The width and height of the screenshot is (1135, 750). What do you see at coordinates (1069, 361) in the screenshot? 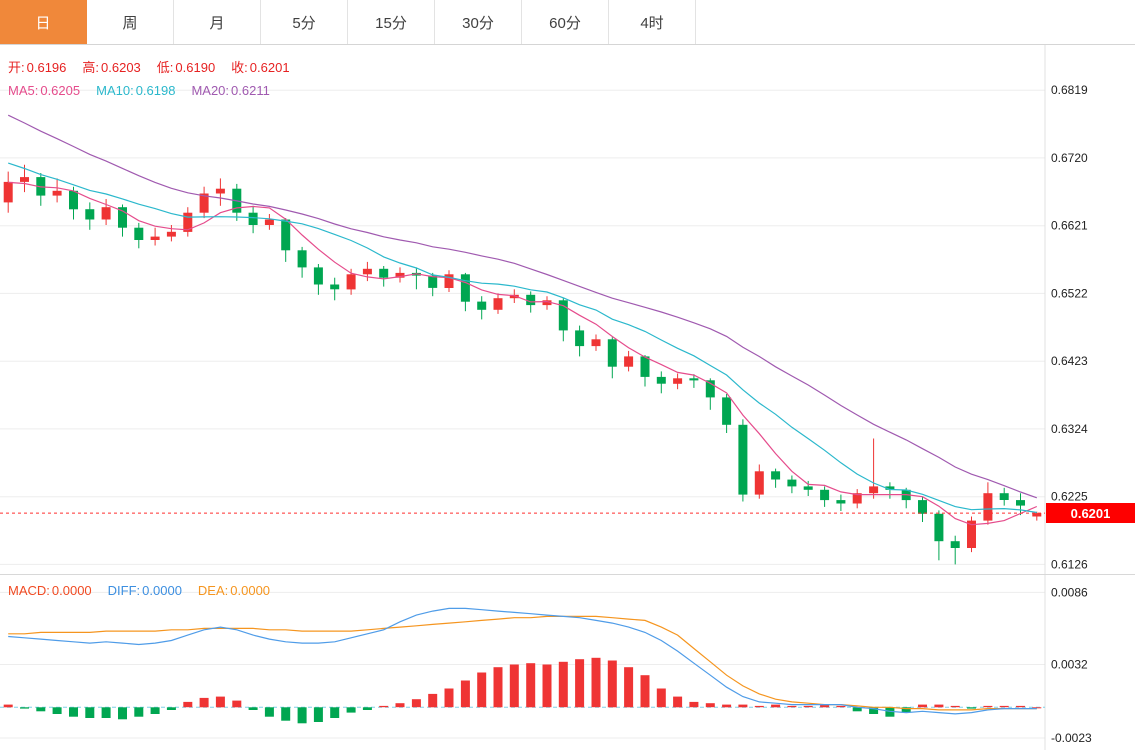
I see `price-axis-label-5: 0.6423` at bounding box center [1069, 361].